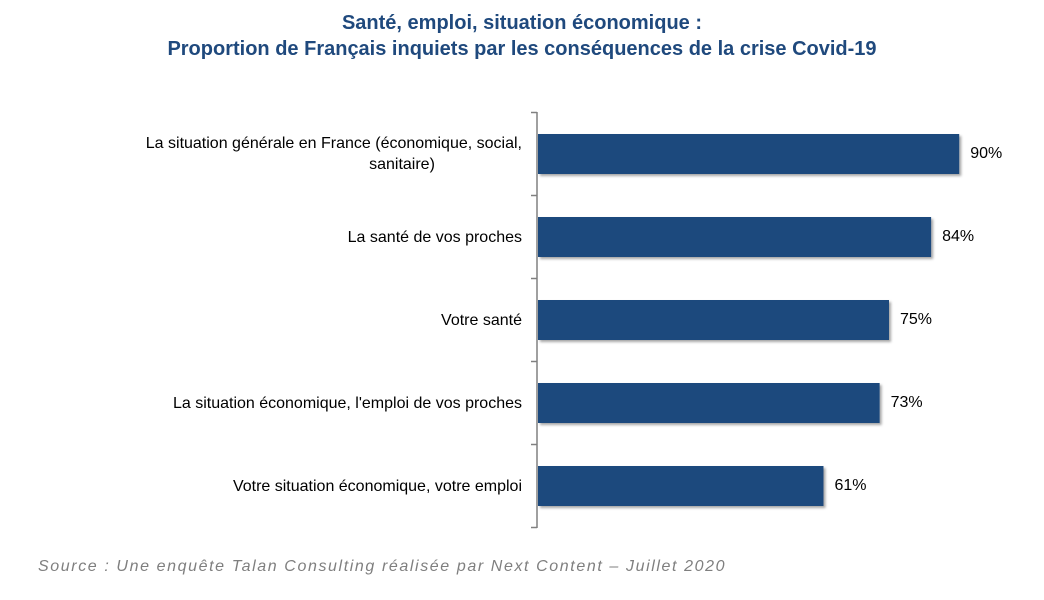 This screenshot has height=600, width=1044. What do you see at coordinates (986, 153) in the screenshot?
I see `value-label-1: 90%` at bounding box center [986, 153].